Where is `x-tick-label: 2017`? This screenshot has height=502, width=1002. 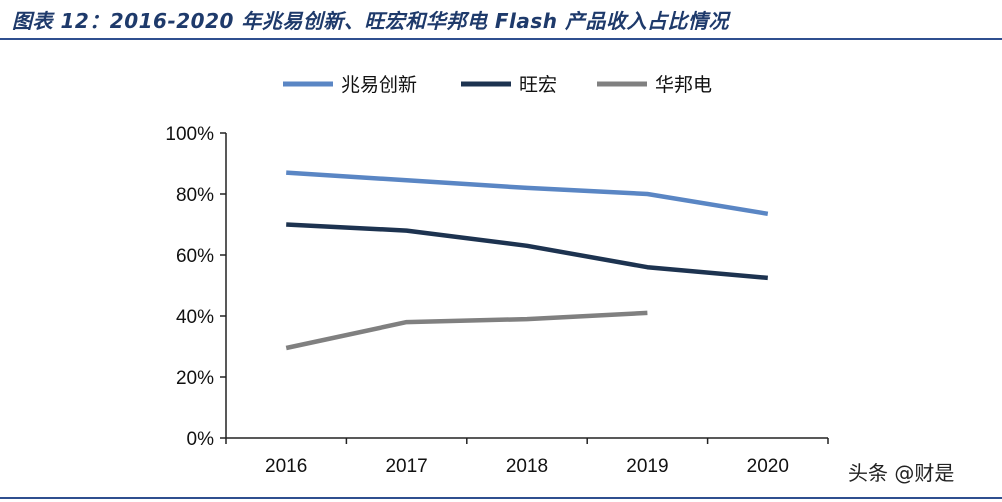
x-tick-label: 2017 is located at coordinates (406, 466).